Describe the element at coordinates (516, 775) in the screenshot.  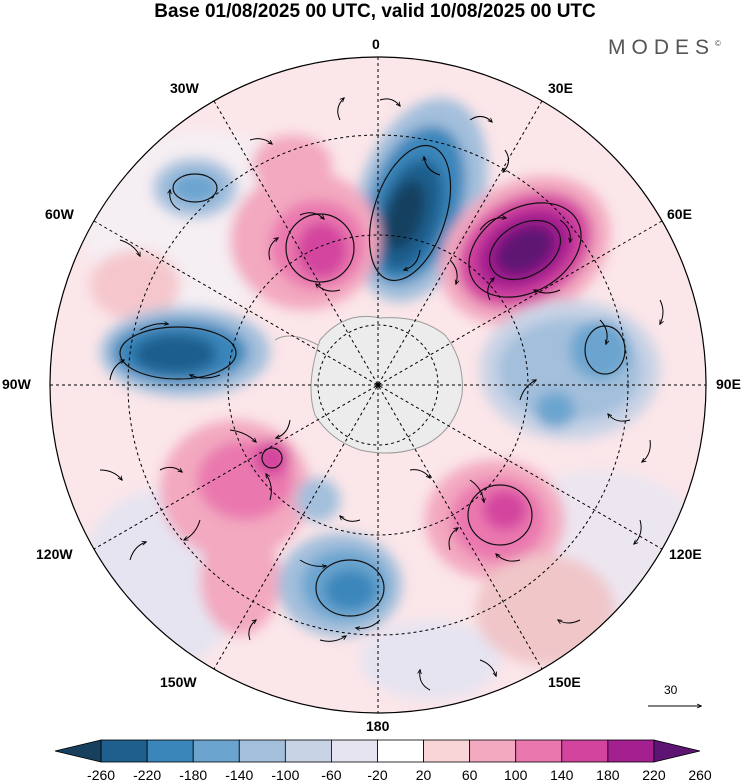
I see `colorbar-tick-label: 100` at that location.